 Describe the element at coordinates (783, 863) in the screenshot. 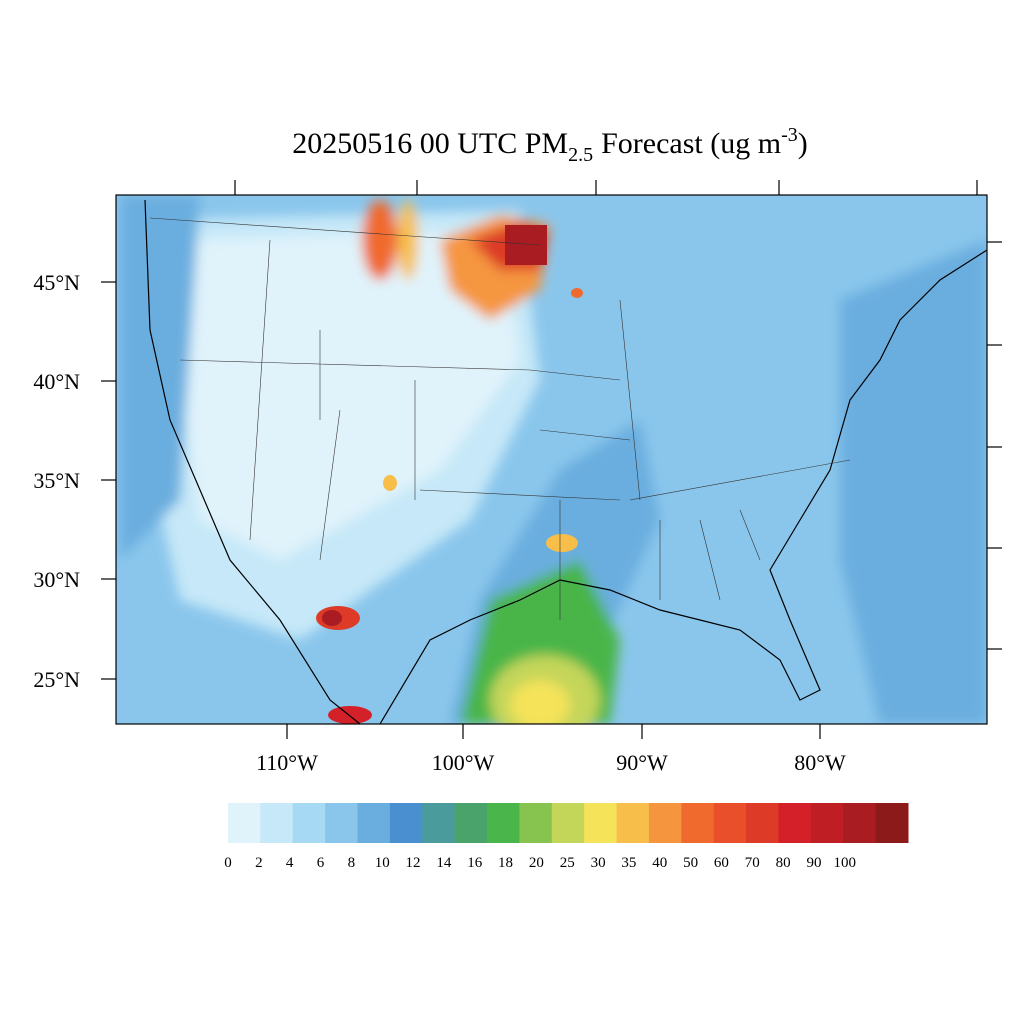

I see `colorbar-label: 80` at that location.